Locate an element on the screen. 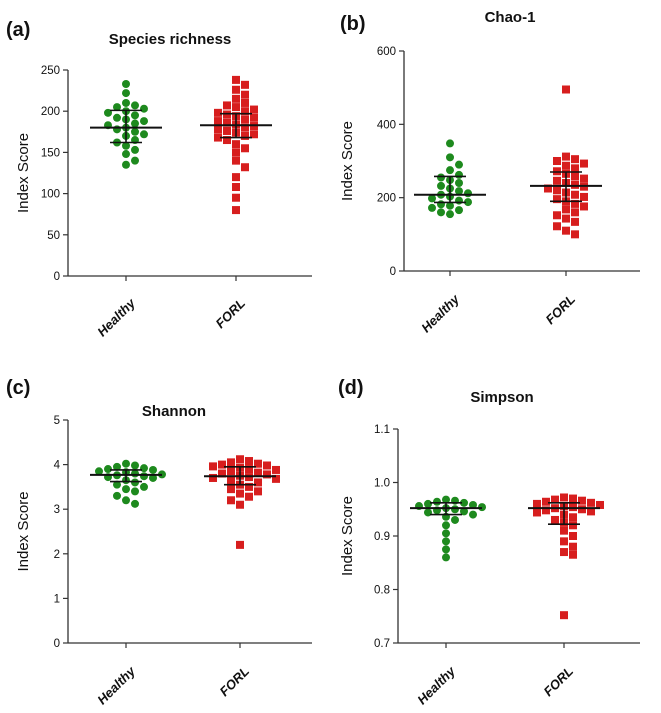 This screenshot has width=661, height=713. y-tick-label: 400 is located at coordinates (386, 125).